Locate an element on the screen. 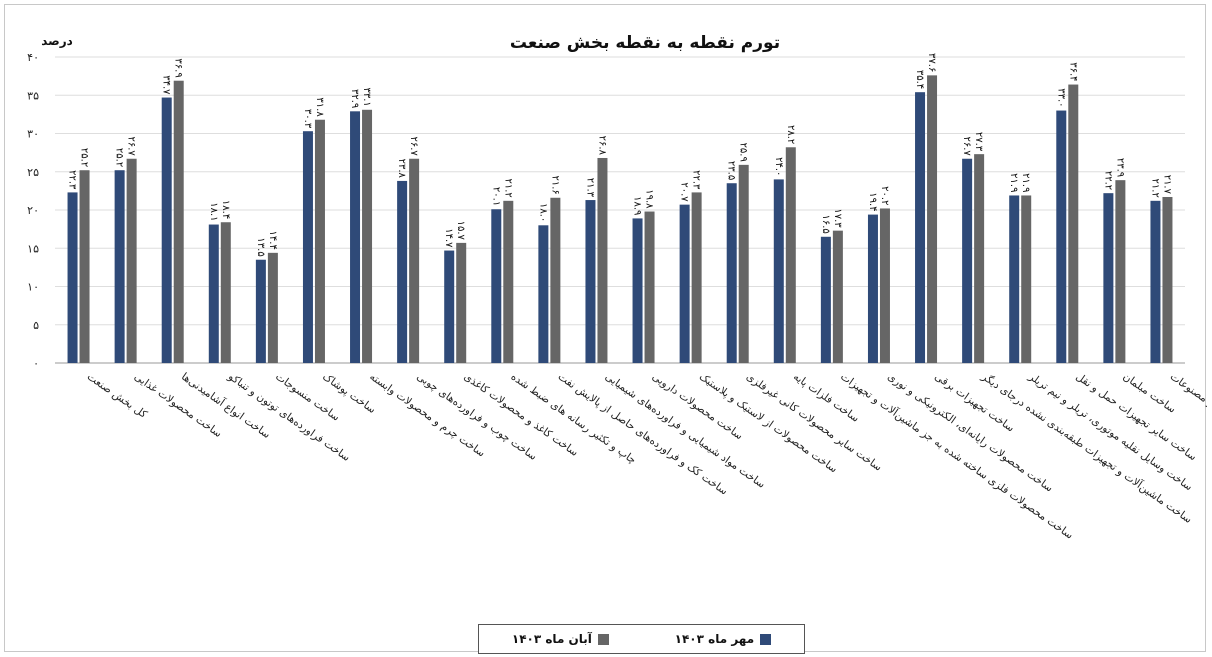 Image resolution: width=1212 pixels, height=657 pixels. data-label-series-2: ۱۹.۸ is located at coordinates (649, 199).